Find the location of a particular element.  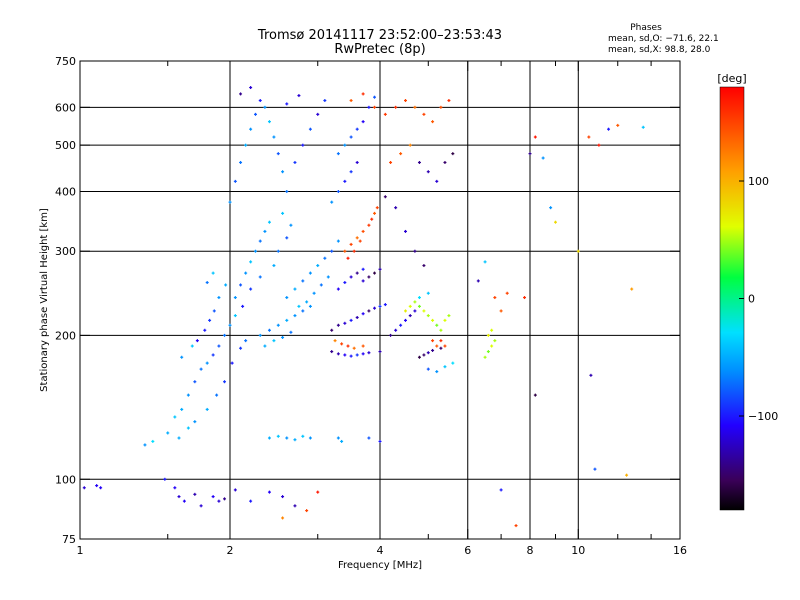

y-tick-label: 750 is located at coordinates (65, 61).